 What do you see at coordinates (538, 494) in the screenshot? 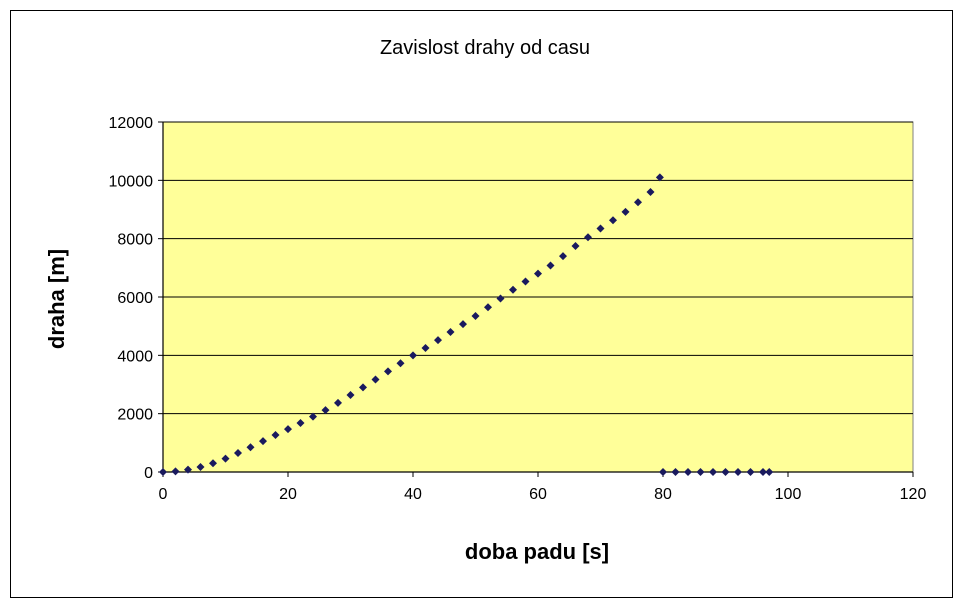
I see `x-tick-label: 60` at bounding box center [538, 494].